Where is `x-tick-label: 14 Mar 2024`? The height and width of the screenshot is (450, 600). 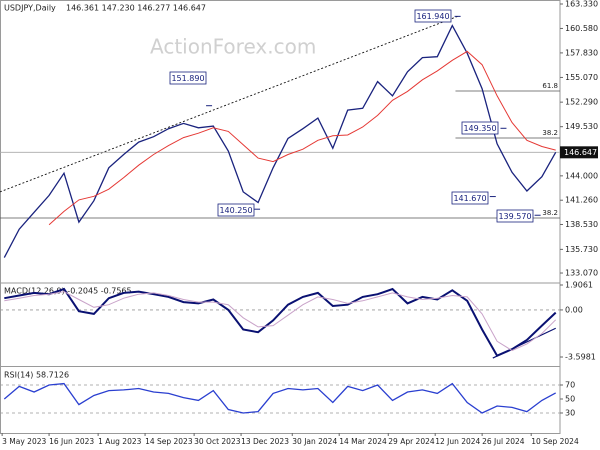 x-tick-label: 14 Mar 2024 is located at coordinates (363, 441).